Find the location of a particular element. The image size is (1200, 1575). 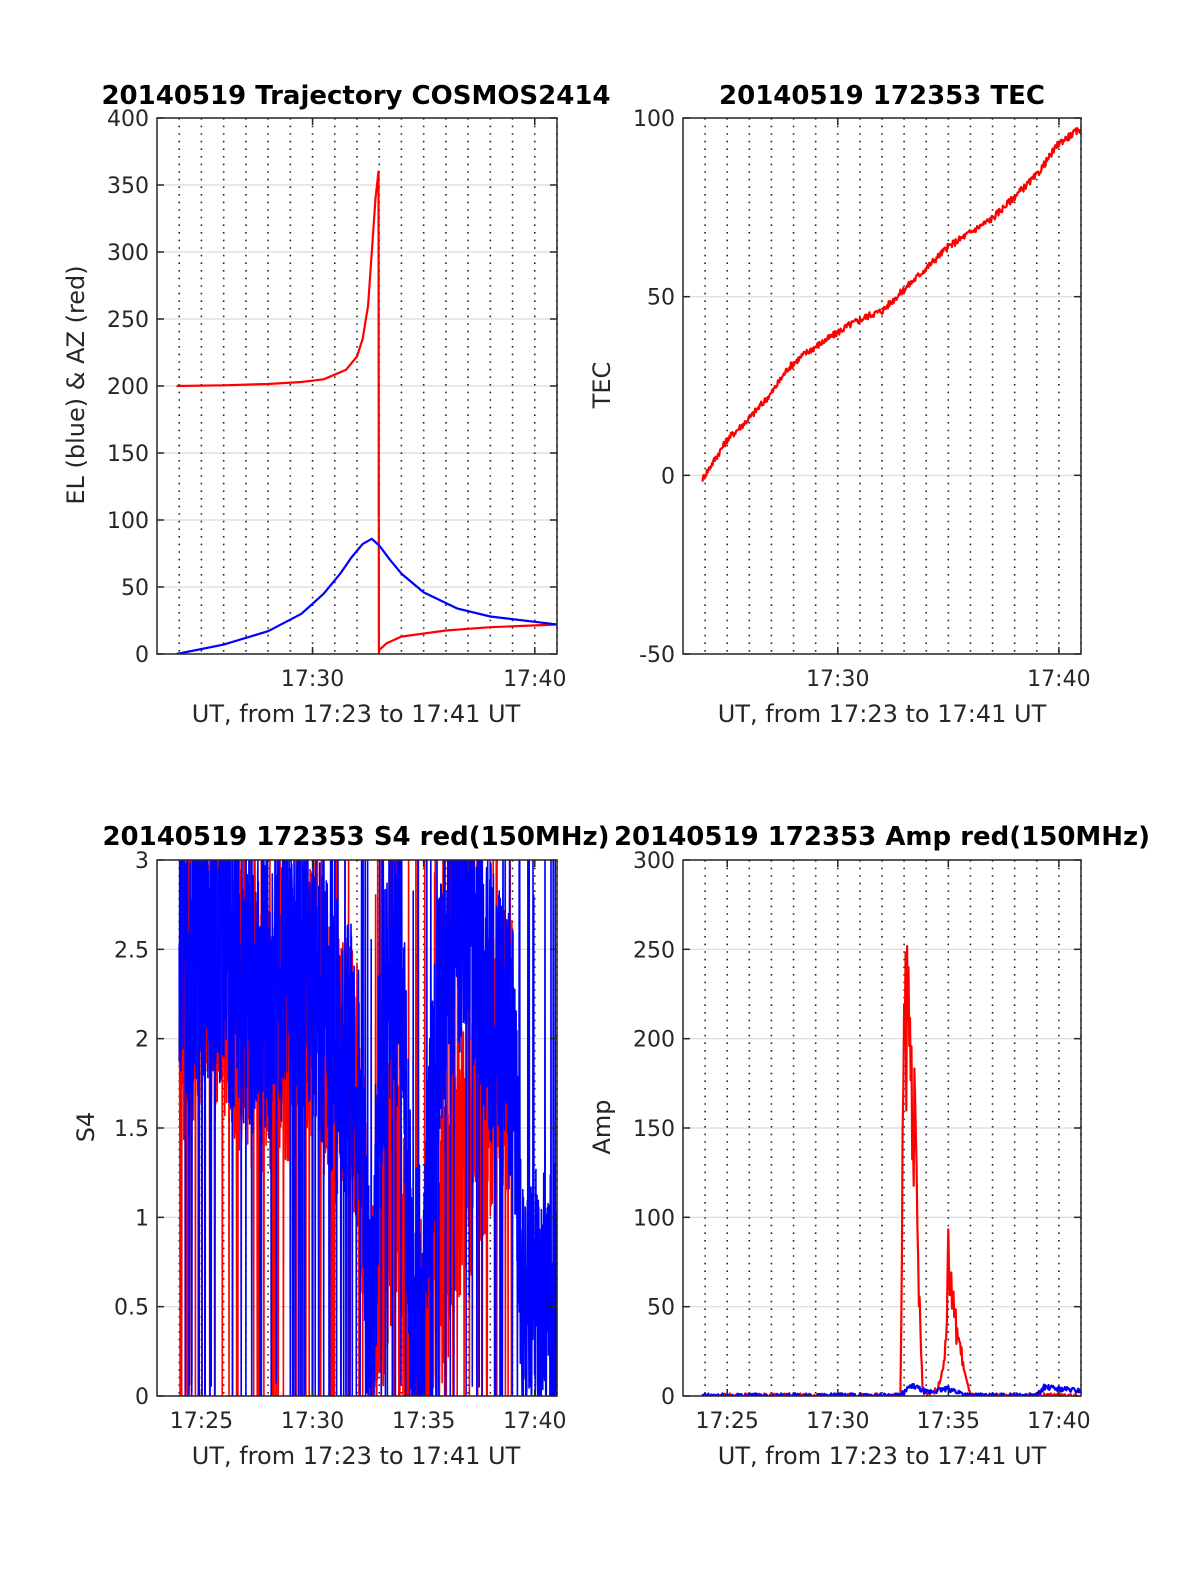

y-tick-label: 0.5 is located at coordinates (131, 1308).